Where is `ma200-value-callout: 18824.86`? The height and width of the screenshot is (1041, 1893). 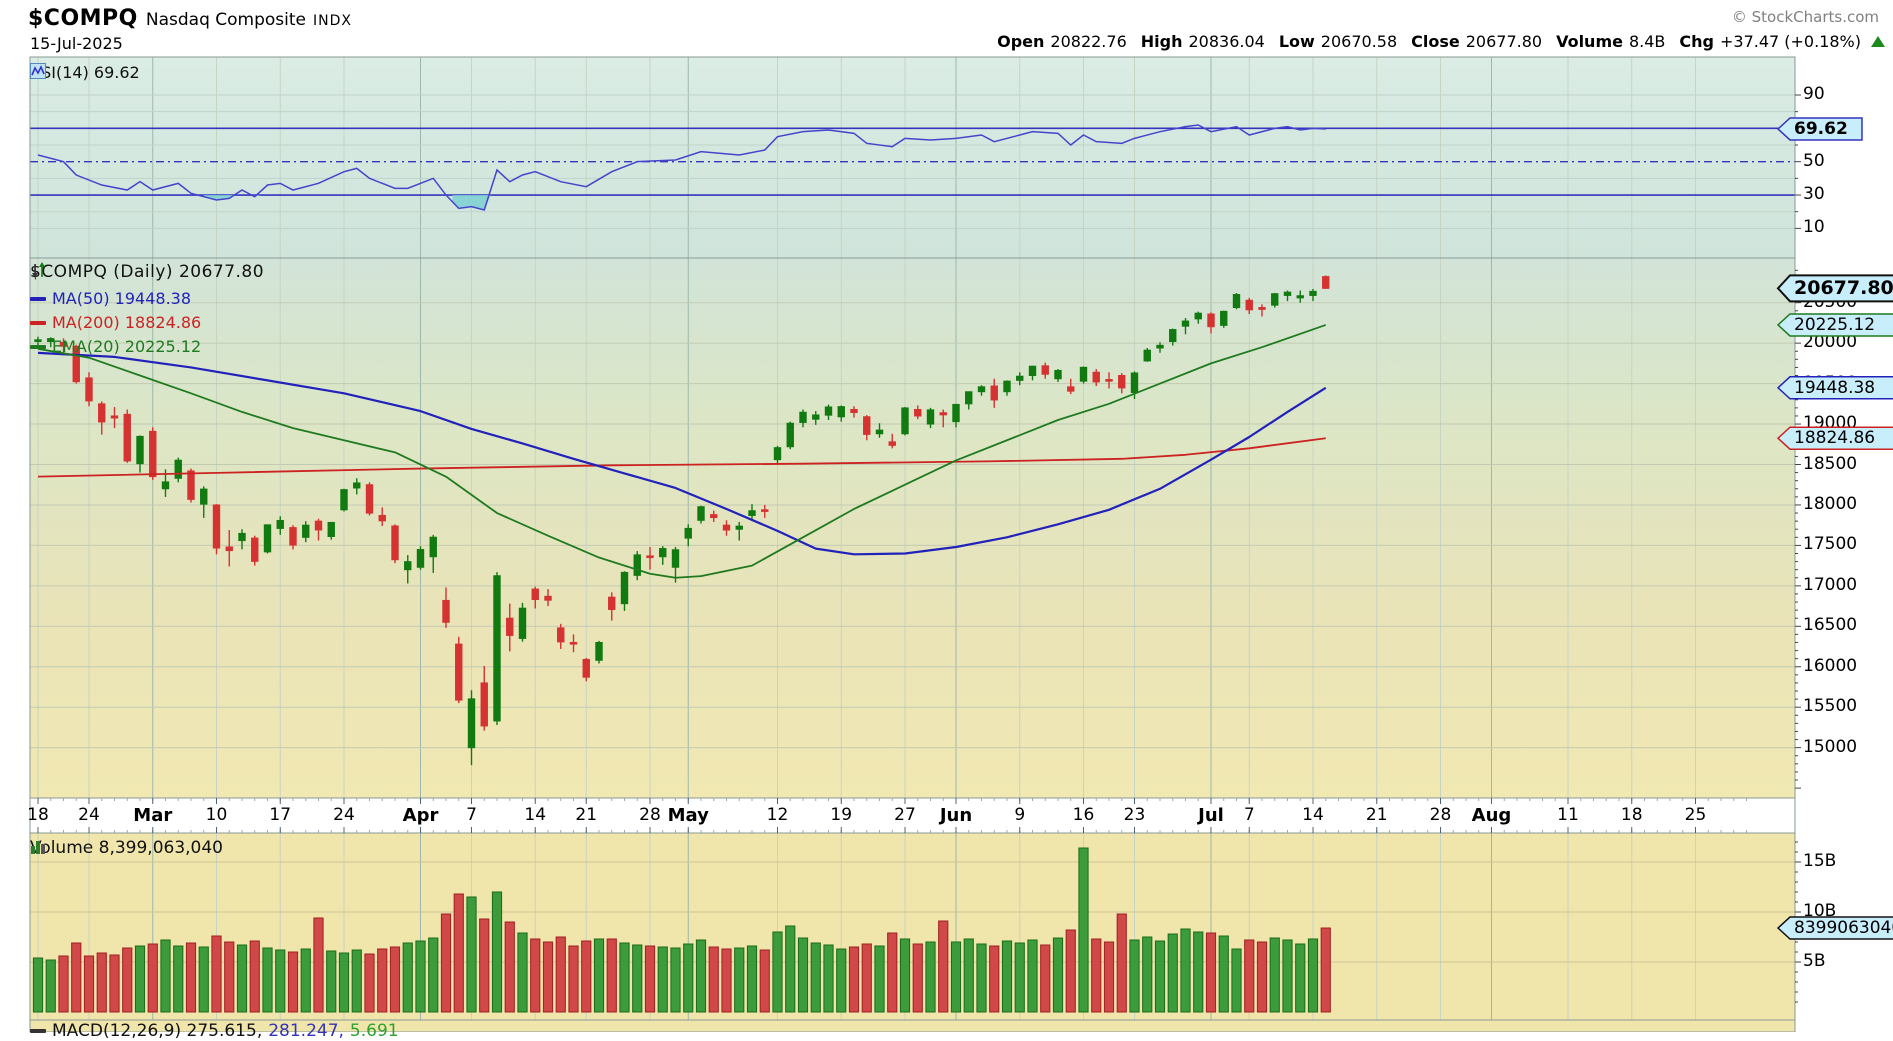 ma200-value-callout: 18824.86 is located at coordinates (1835, 438).